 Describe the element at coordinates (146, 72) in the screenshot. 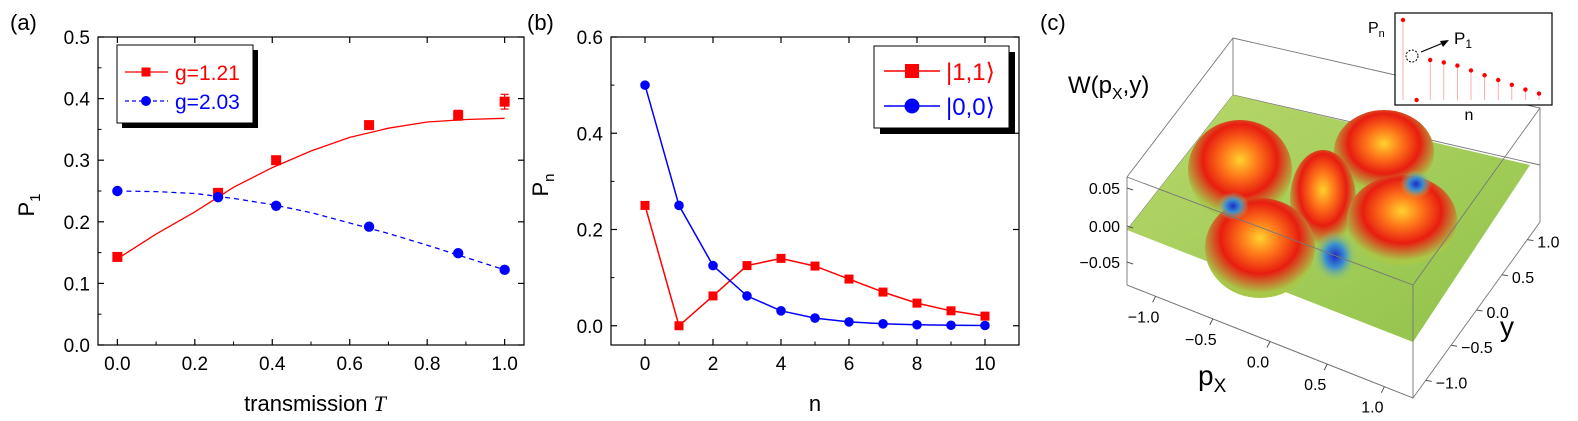

I see `legend-a-marker-red` at that location.